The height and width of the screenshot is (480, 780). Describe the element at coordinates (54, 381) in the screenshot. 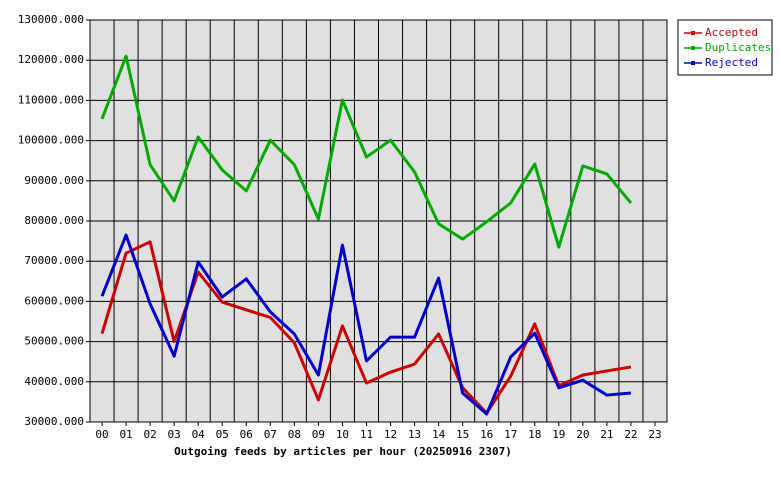

I see `y-tick-label: 40000.000` at that location.